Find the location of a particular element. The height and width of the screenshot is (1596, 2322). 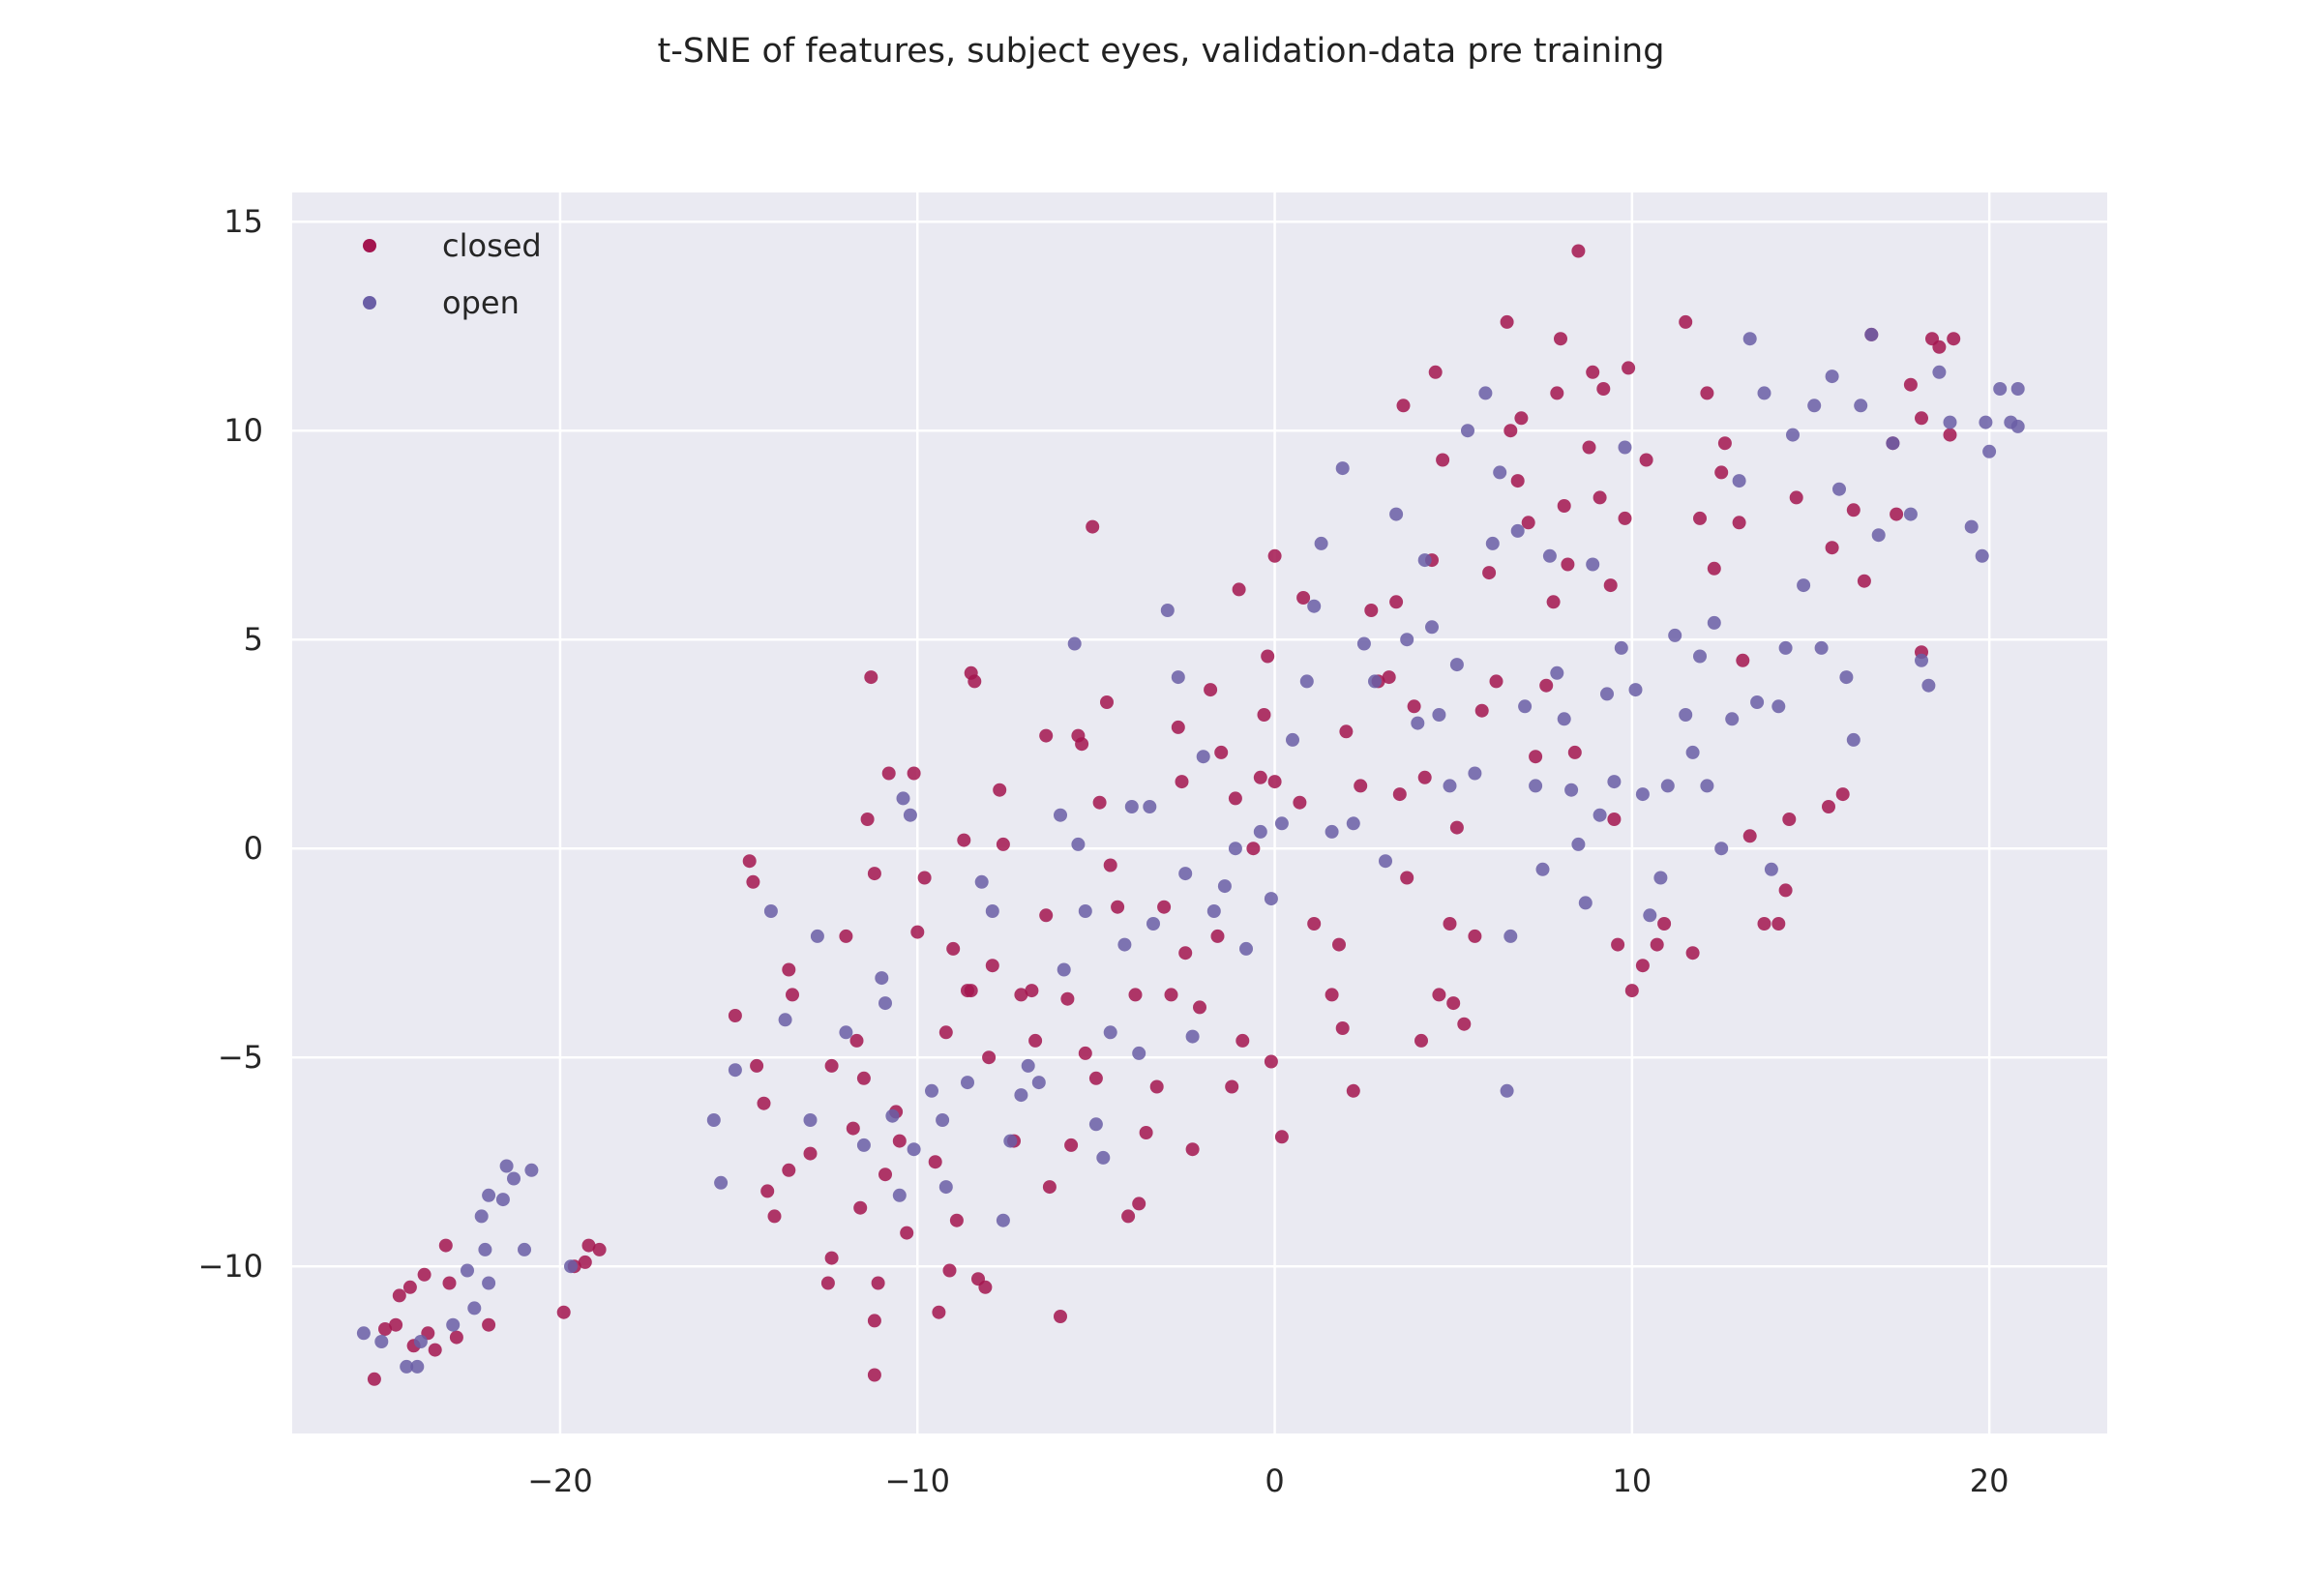

y-tick-label: 5 is located at coordinates (253, 639).